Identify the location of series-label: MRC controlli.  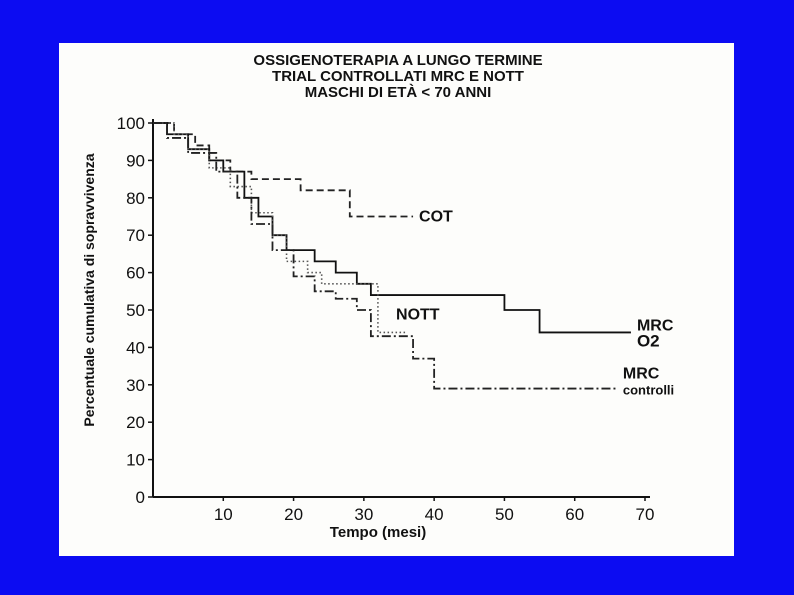
(648, 382).